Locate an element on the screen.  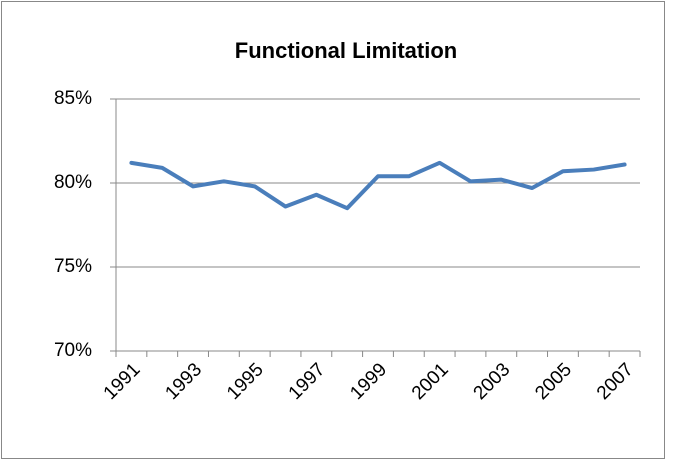
data-line is located at coordinates (378, 185).